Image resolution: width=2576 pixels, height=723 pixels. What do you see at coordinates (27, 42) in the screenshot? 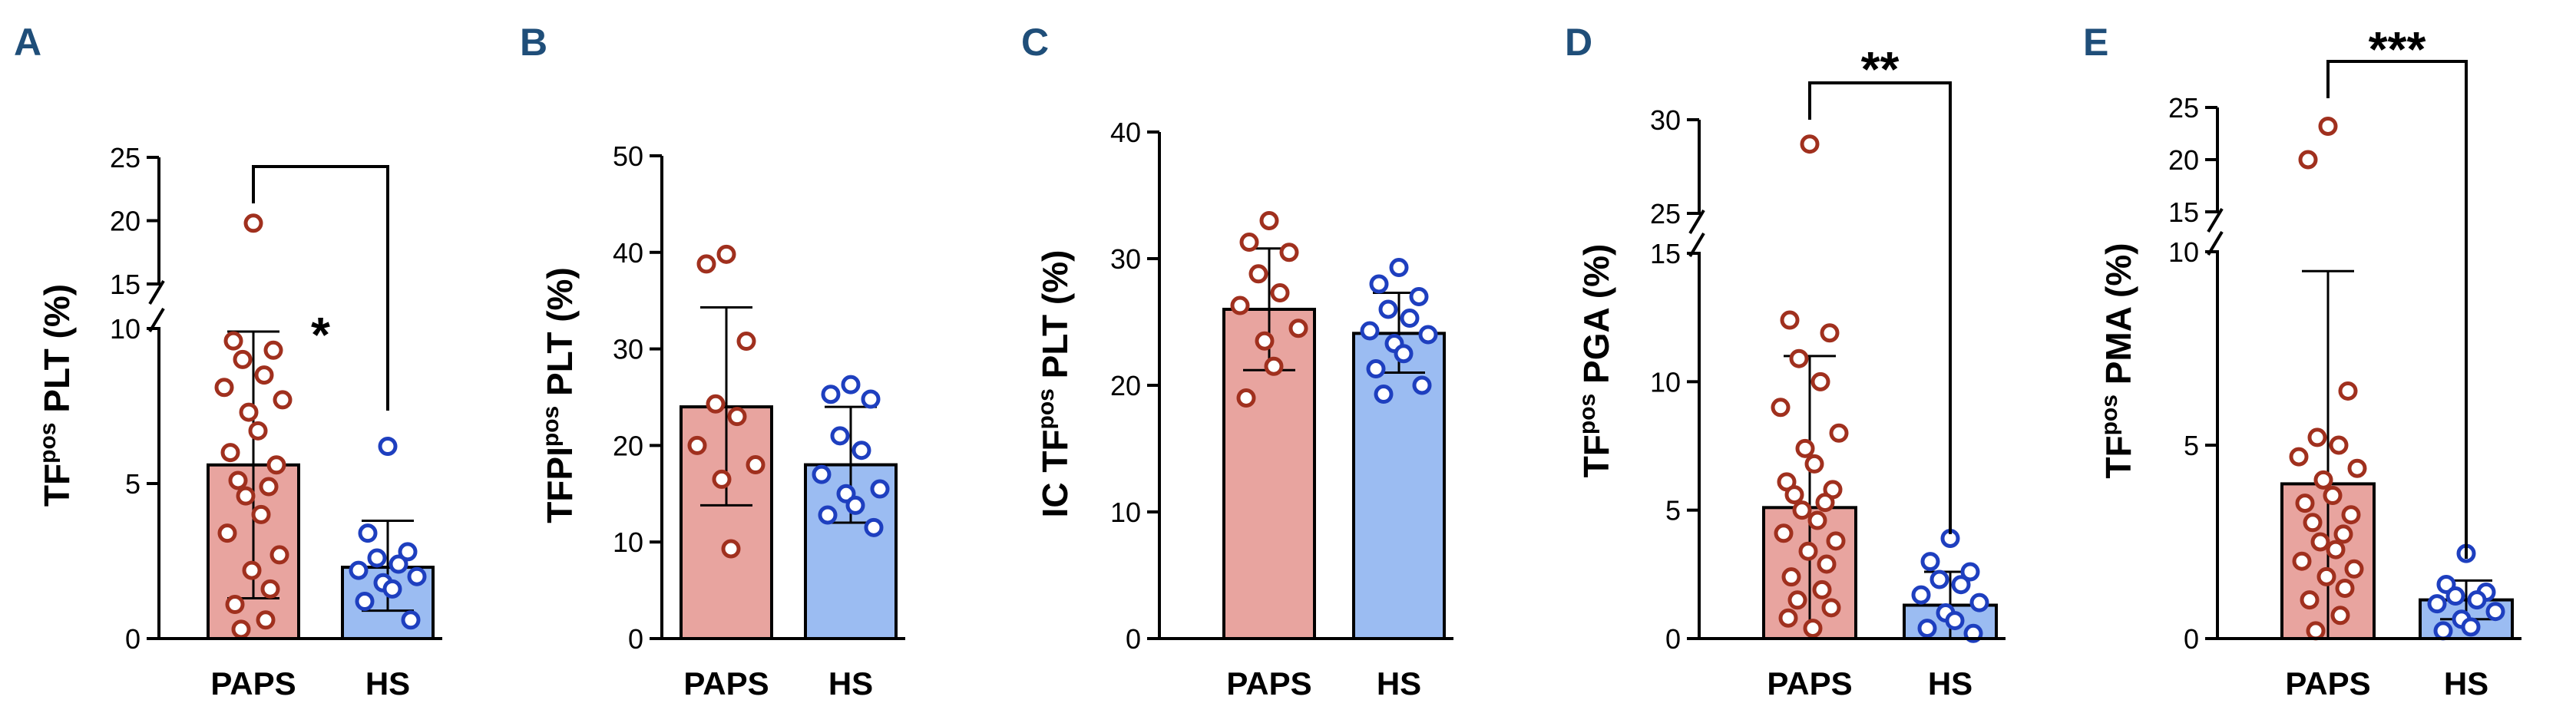
I see `panel-letter: A` at bounding box center [27, 42].